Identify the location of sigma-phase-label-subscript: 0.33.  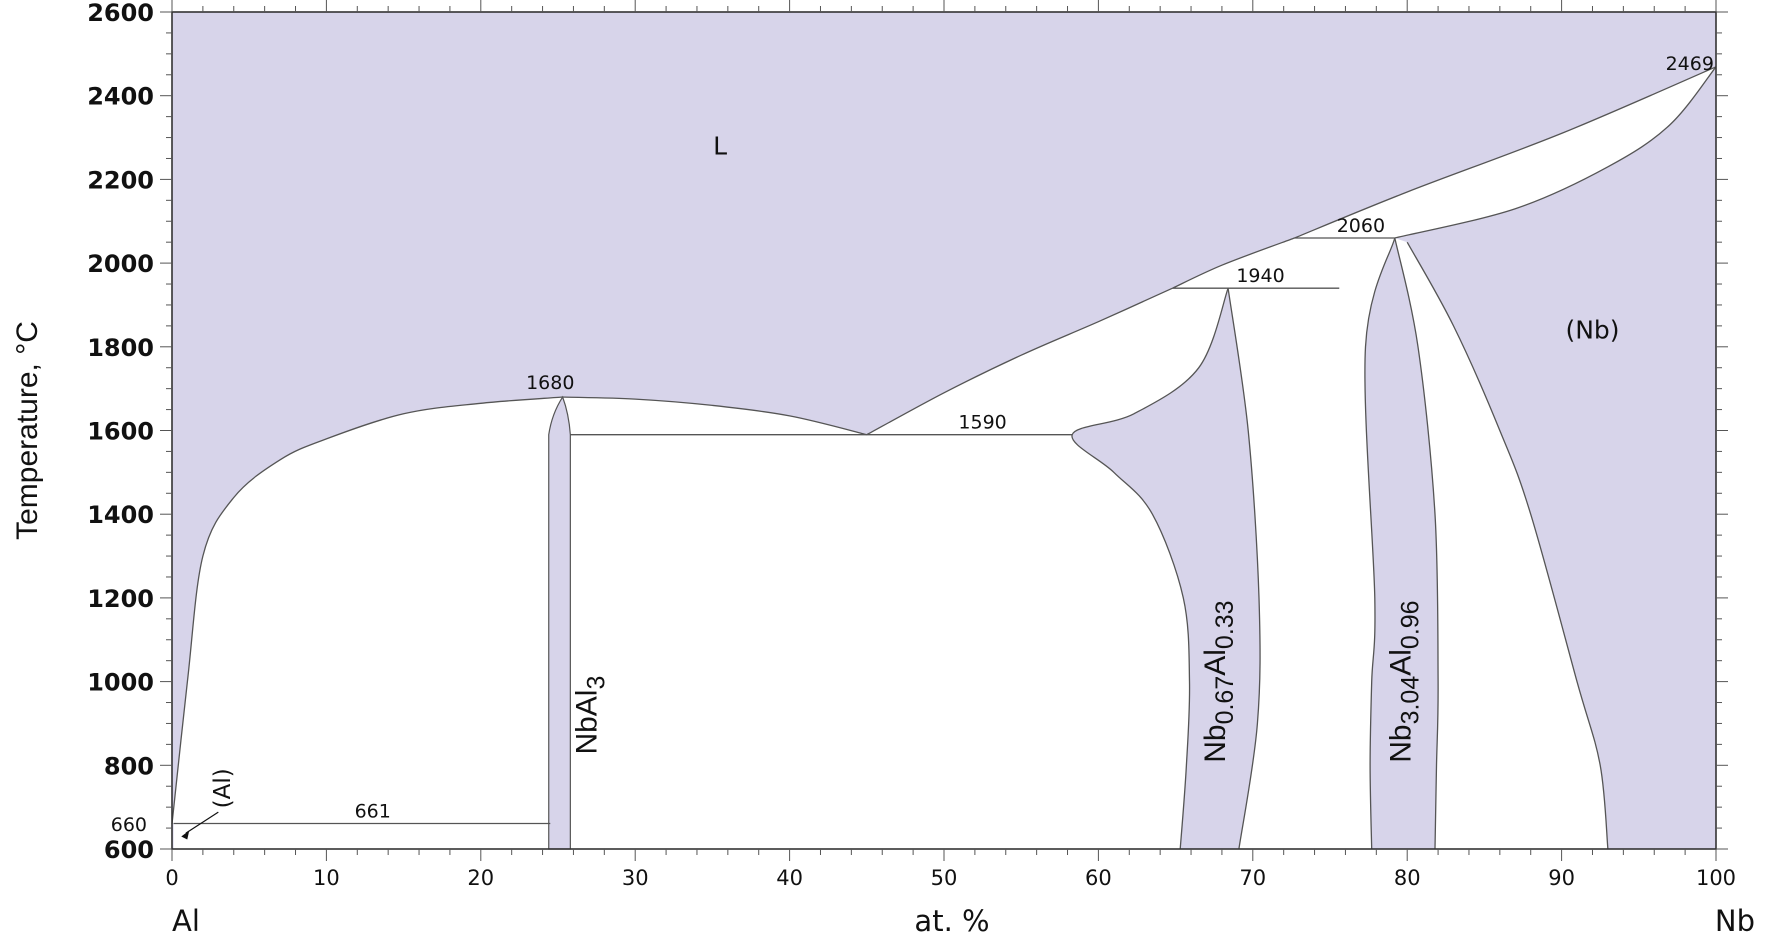
(1225, 624).